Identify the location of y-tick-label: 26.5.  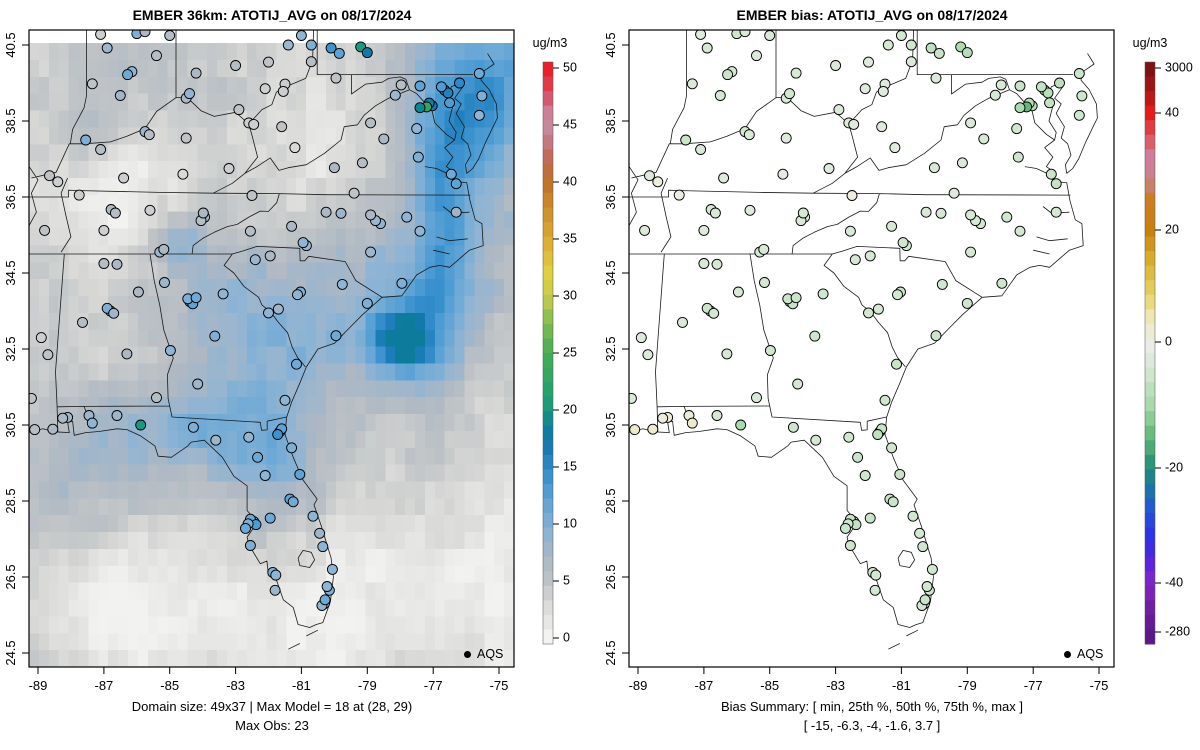
(10, 576).